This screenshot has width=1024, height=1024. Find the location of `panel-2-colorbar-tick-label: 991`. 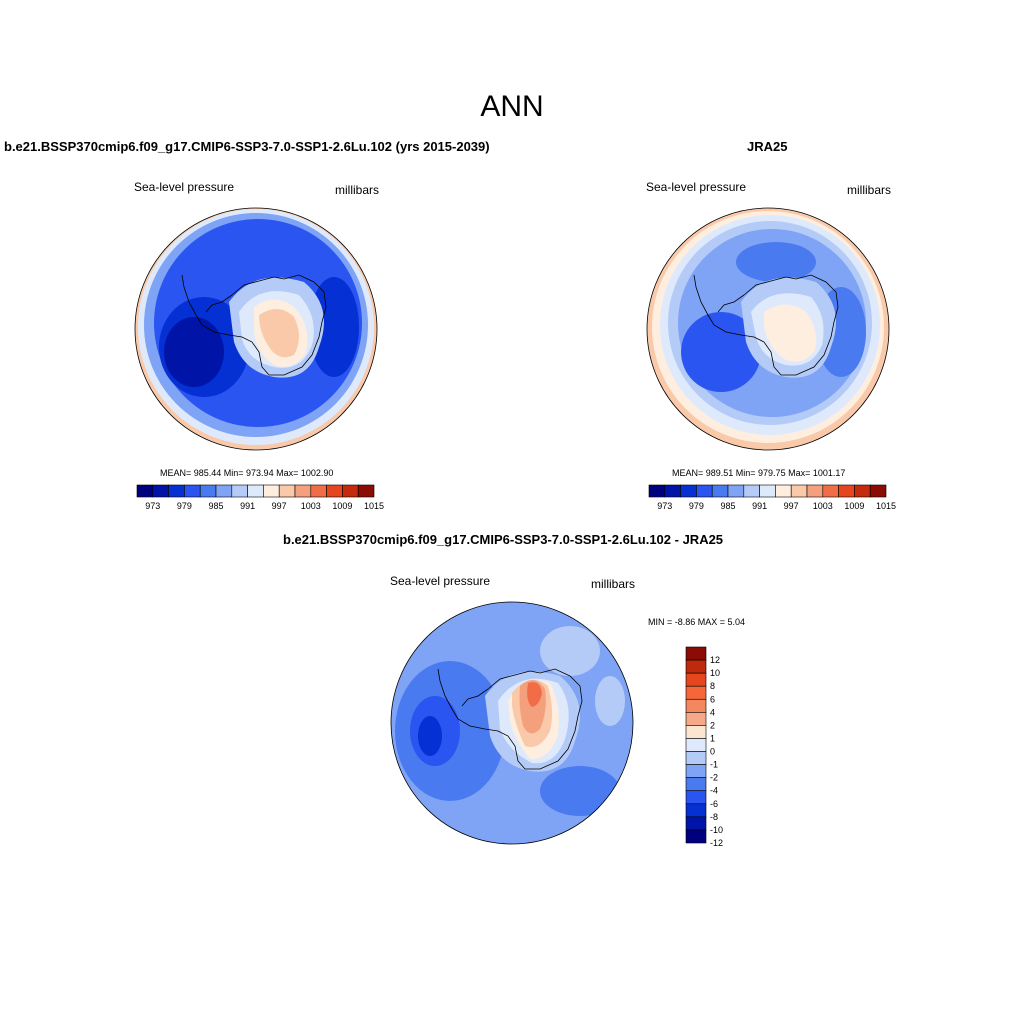

panel-2-colorbar-tick-label: 991 is located at coordinates (759, 506).